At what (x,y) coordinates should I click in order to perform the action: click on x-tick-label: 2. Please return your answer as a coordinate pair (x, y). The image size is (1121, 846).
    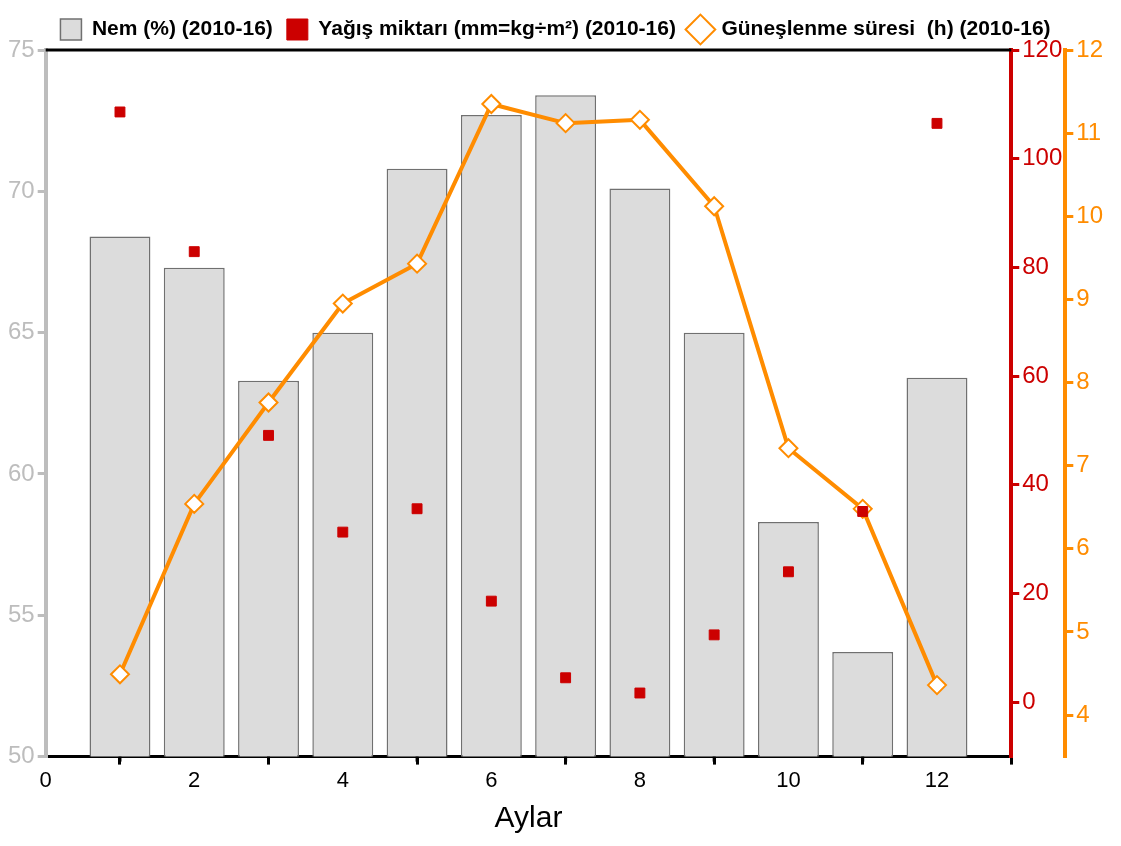
    Looking at the image, I should click on (194, 779).